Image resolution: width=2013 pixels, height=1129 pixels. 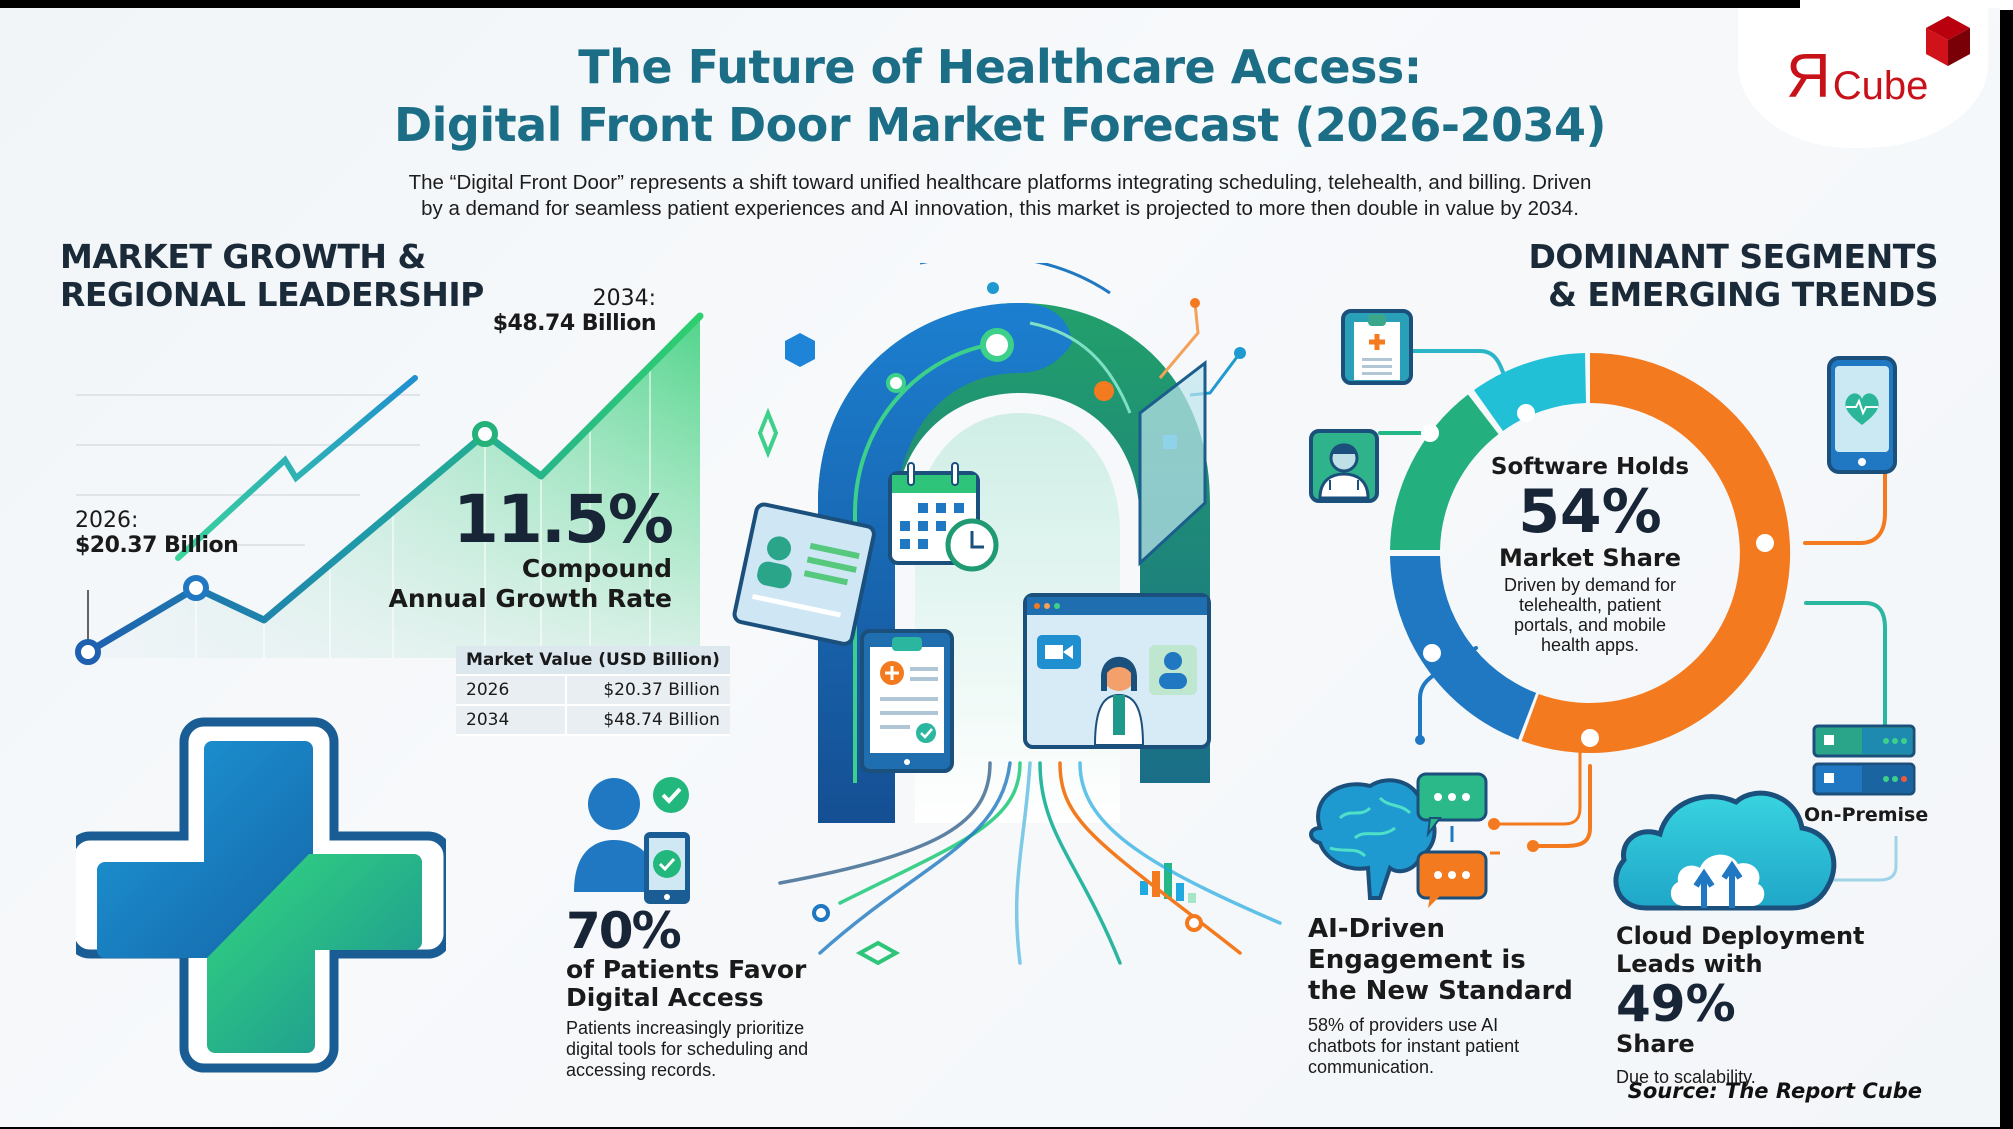 I want to click on logo: Я Cube, so click(x=1857, y=74).